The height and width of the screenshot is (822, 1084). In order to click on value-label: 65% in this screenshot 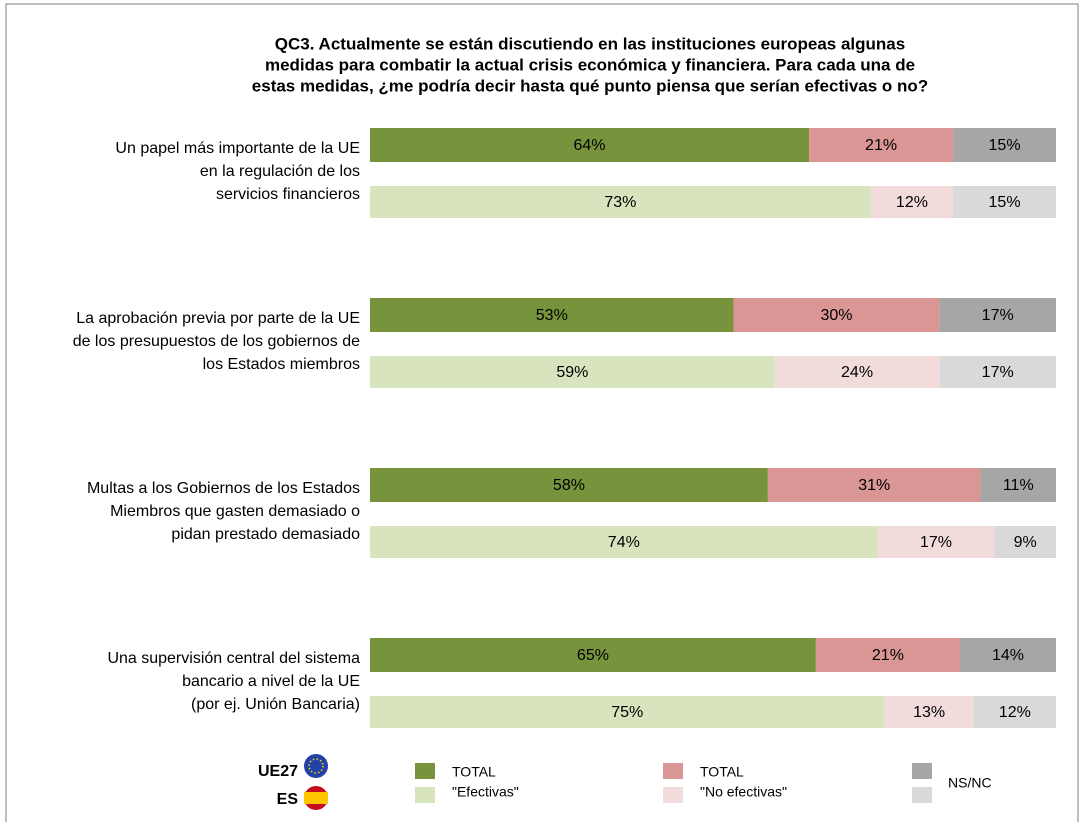, I will do `click(593, 655)`.